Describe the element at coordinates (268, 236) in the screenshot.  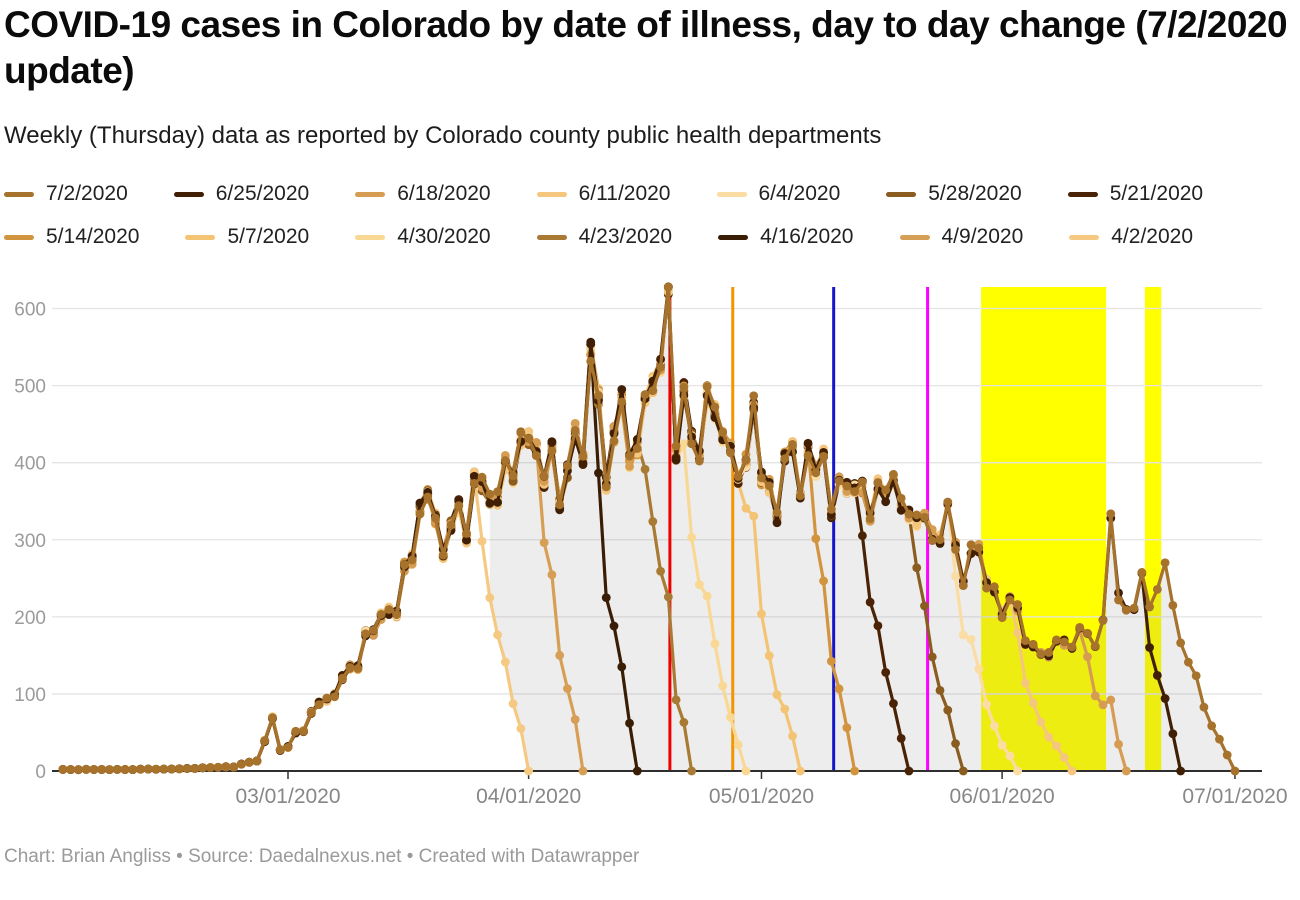
I see `legend-label: 5/7/2020` at that location.